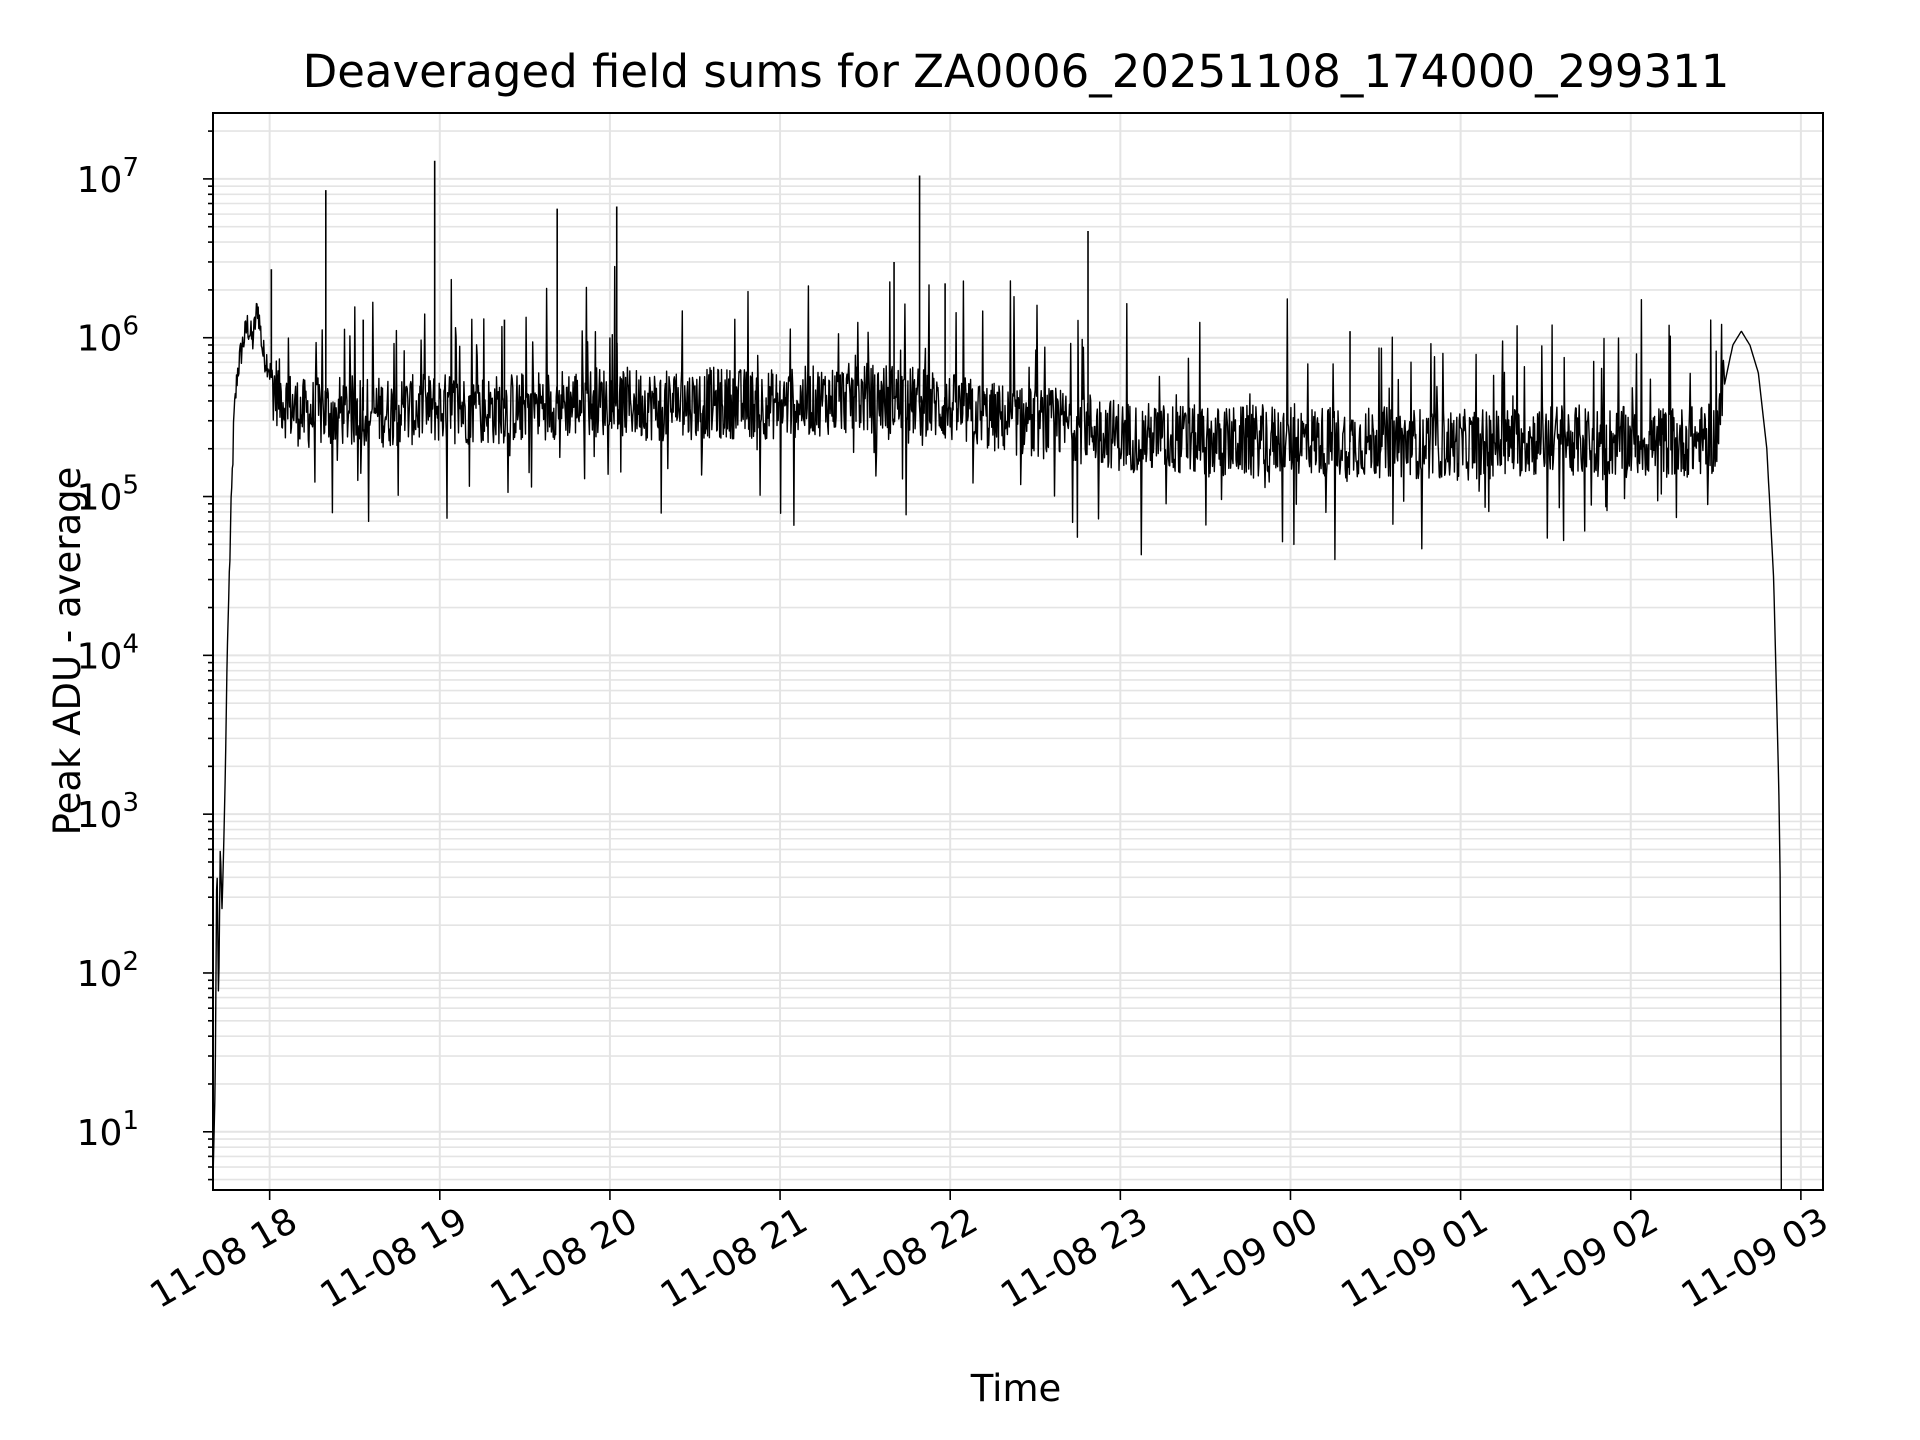  I want to click on y-axis-label: Peak ADU - average, so click(67, 651).